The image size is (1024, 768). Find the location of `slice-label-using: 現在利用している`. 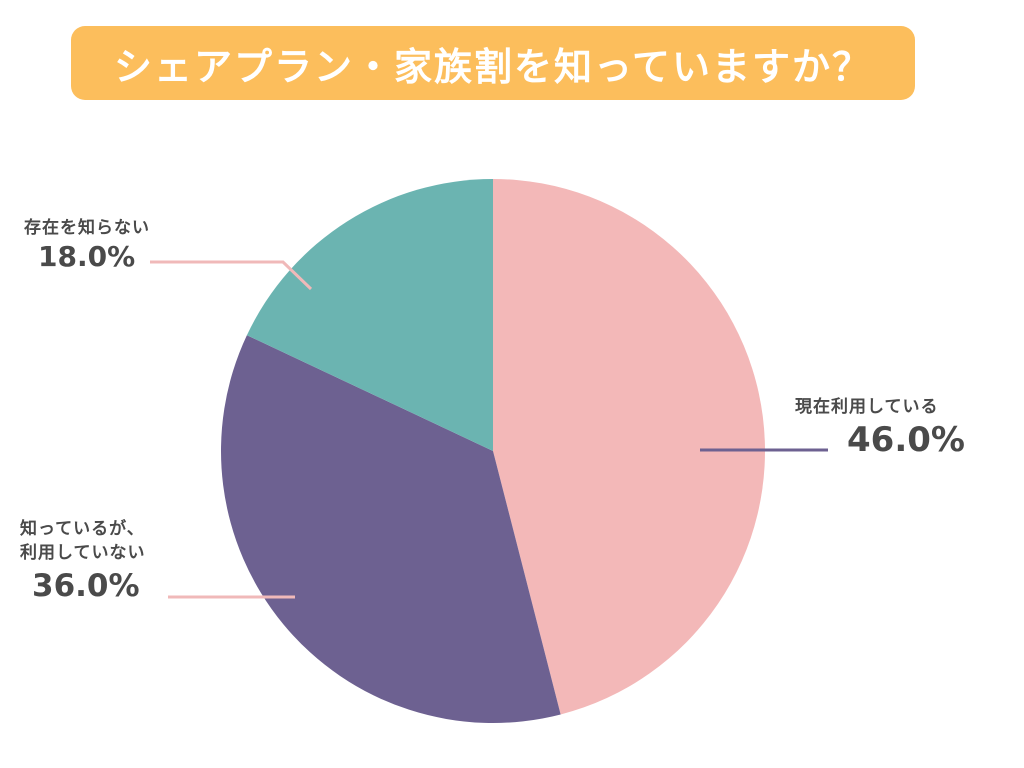

slice-label-using: 現在利用している is located at coordinates (867, 407).